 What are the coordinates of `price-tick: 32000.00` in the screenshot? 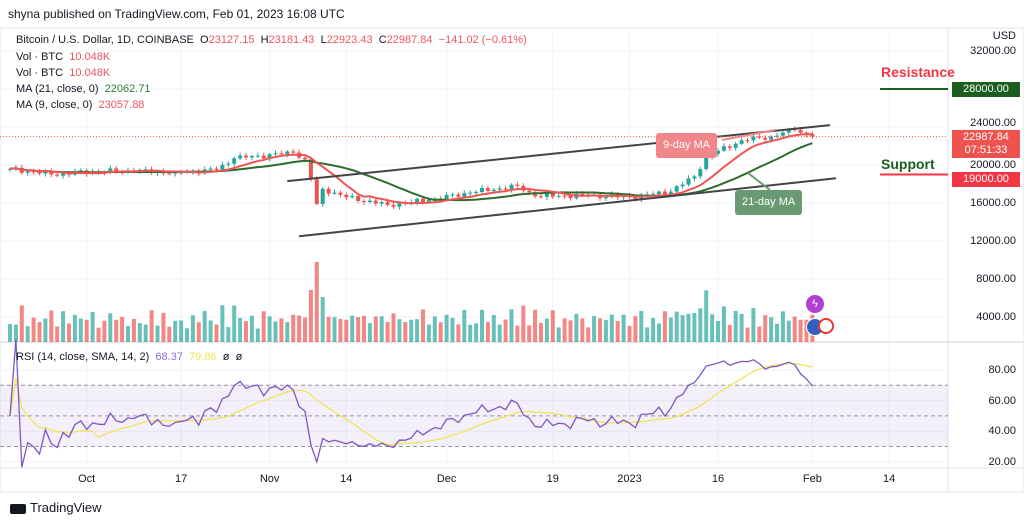 It's located at (993, 51).